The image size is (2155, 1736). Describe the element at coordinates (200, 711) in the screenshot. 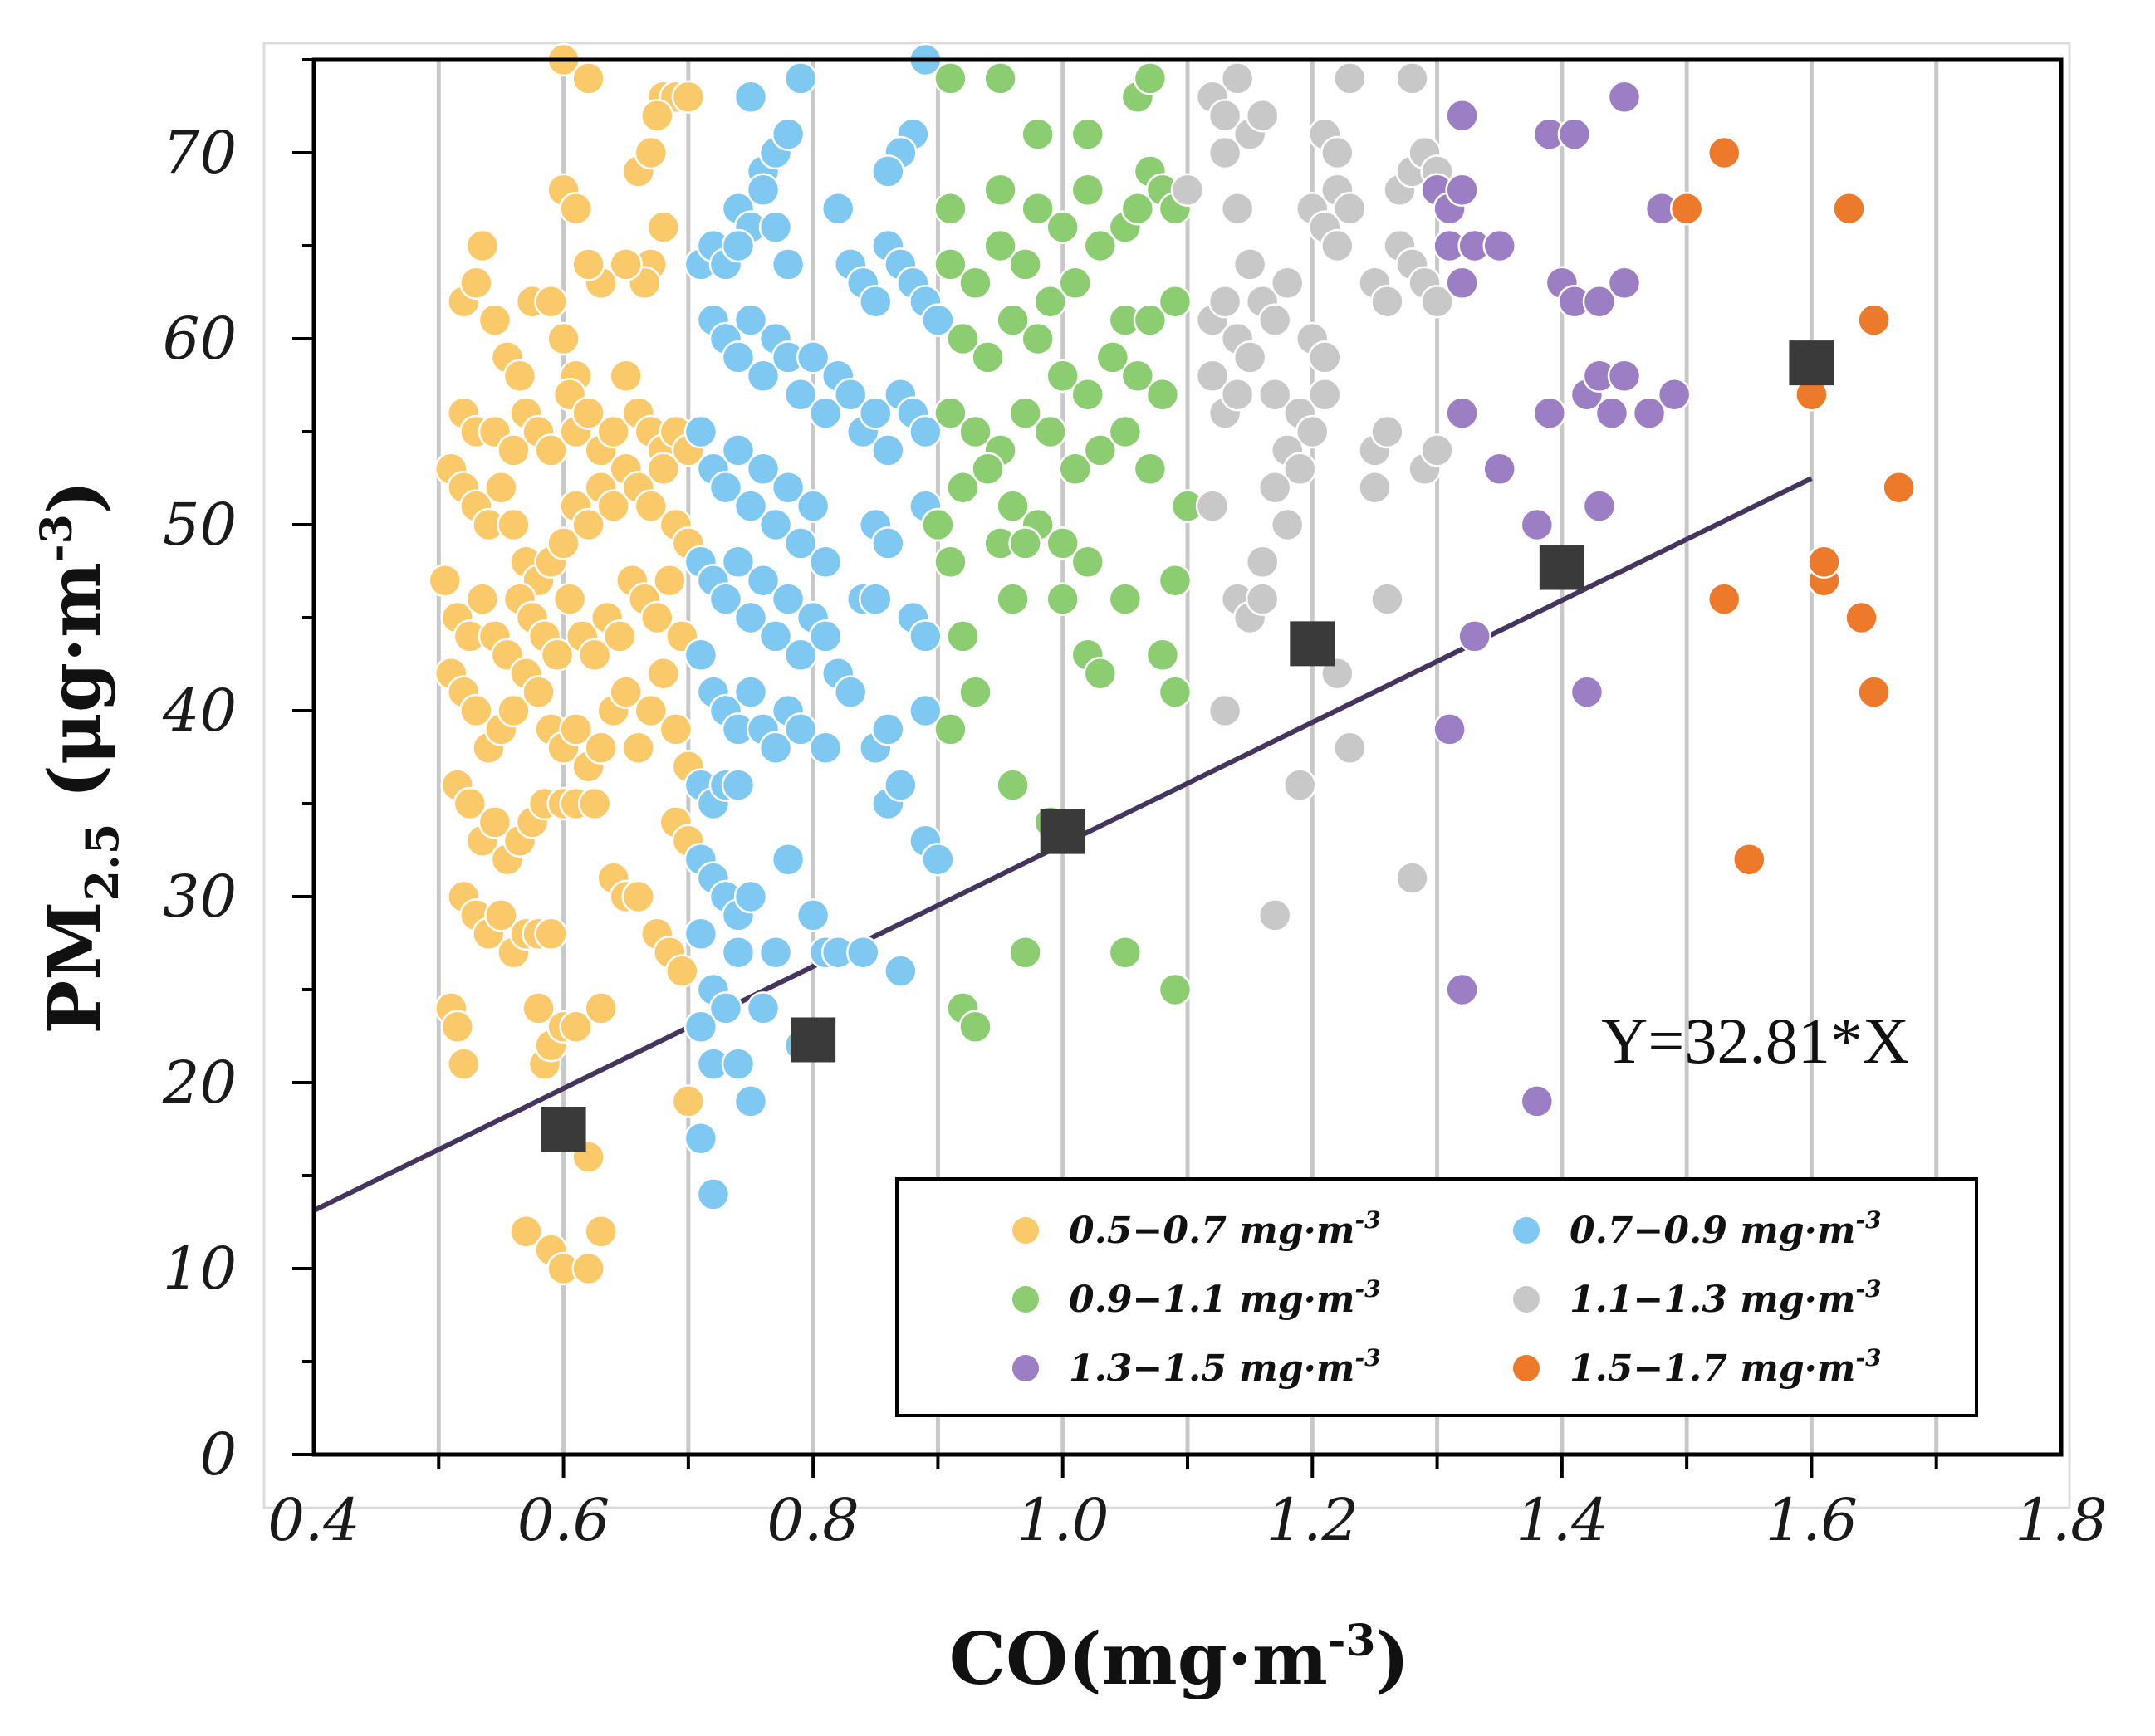

I see `y-tick-label-4: 40` at that location.